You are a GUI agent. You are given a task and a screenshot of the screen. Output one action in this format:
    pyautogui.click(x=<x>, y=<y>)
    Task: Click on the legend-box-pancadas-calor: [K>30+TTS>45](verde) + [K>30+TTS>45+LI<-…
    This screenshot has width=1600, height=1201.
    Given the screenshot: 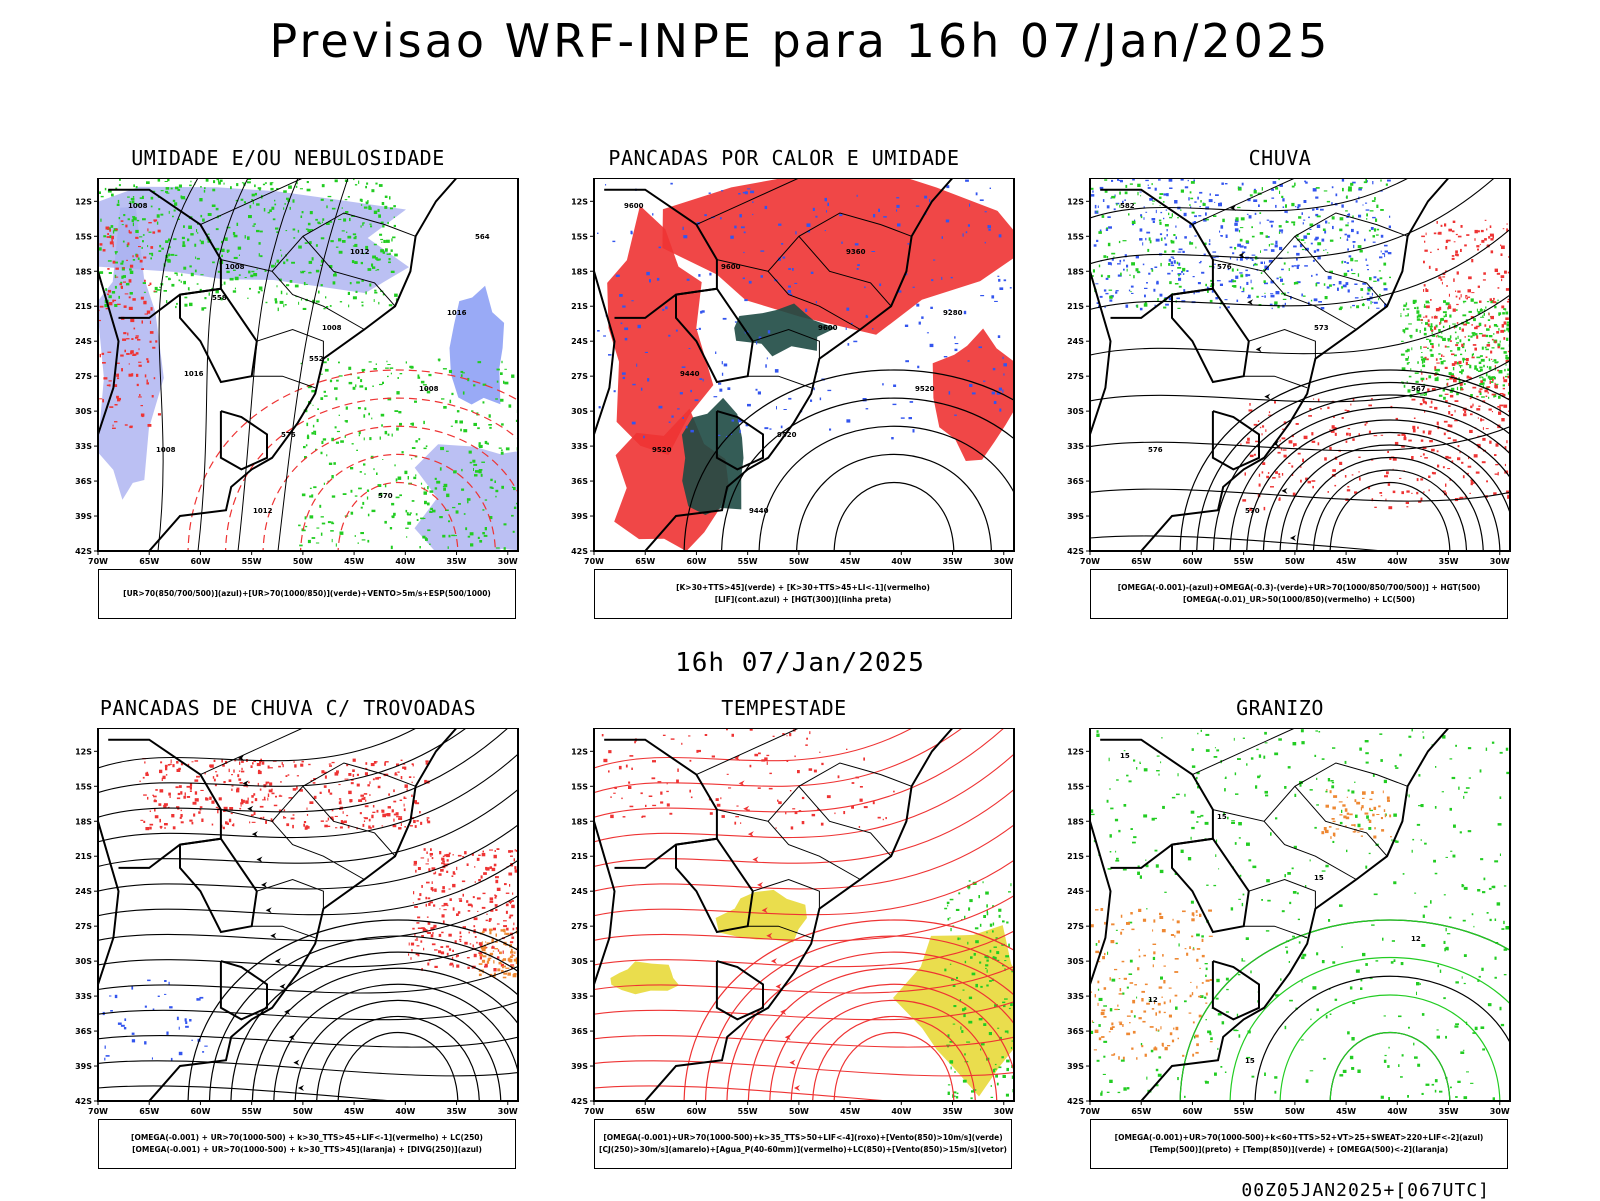 What is the action you would take?
    pyautogui.click(x=803, y=594)
    